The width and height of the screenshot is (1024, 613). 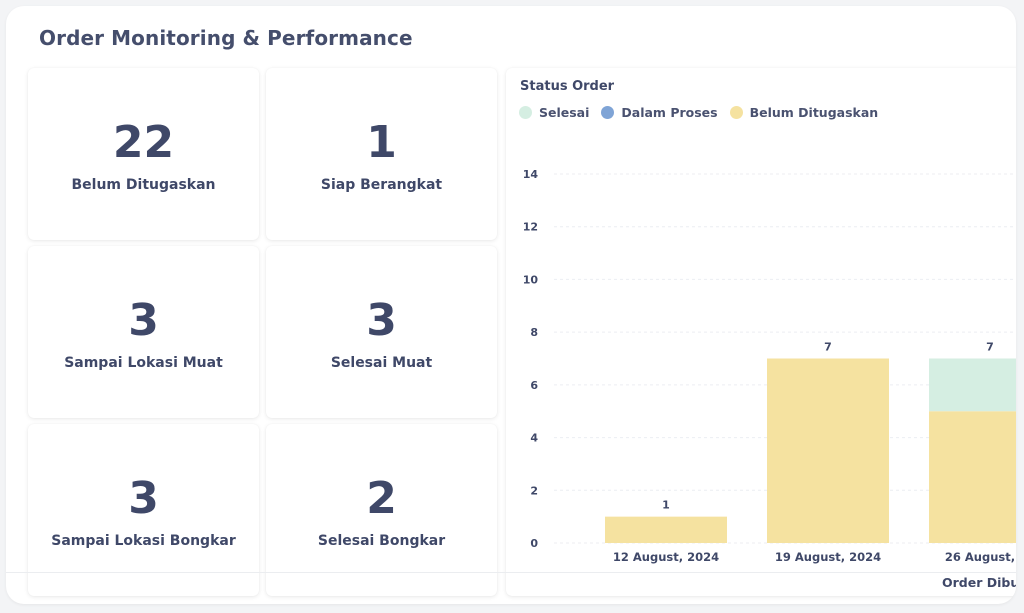 I want to click on legend-label: Dalam Proses, so click(x=669, y=112).